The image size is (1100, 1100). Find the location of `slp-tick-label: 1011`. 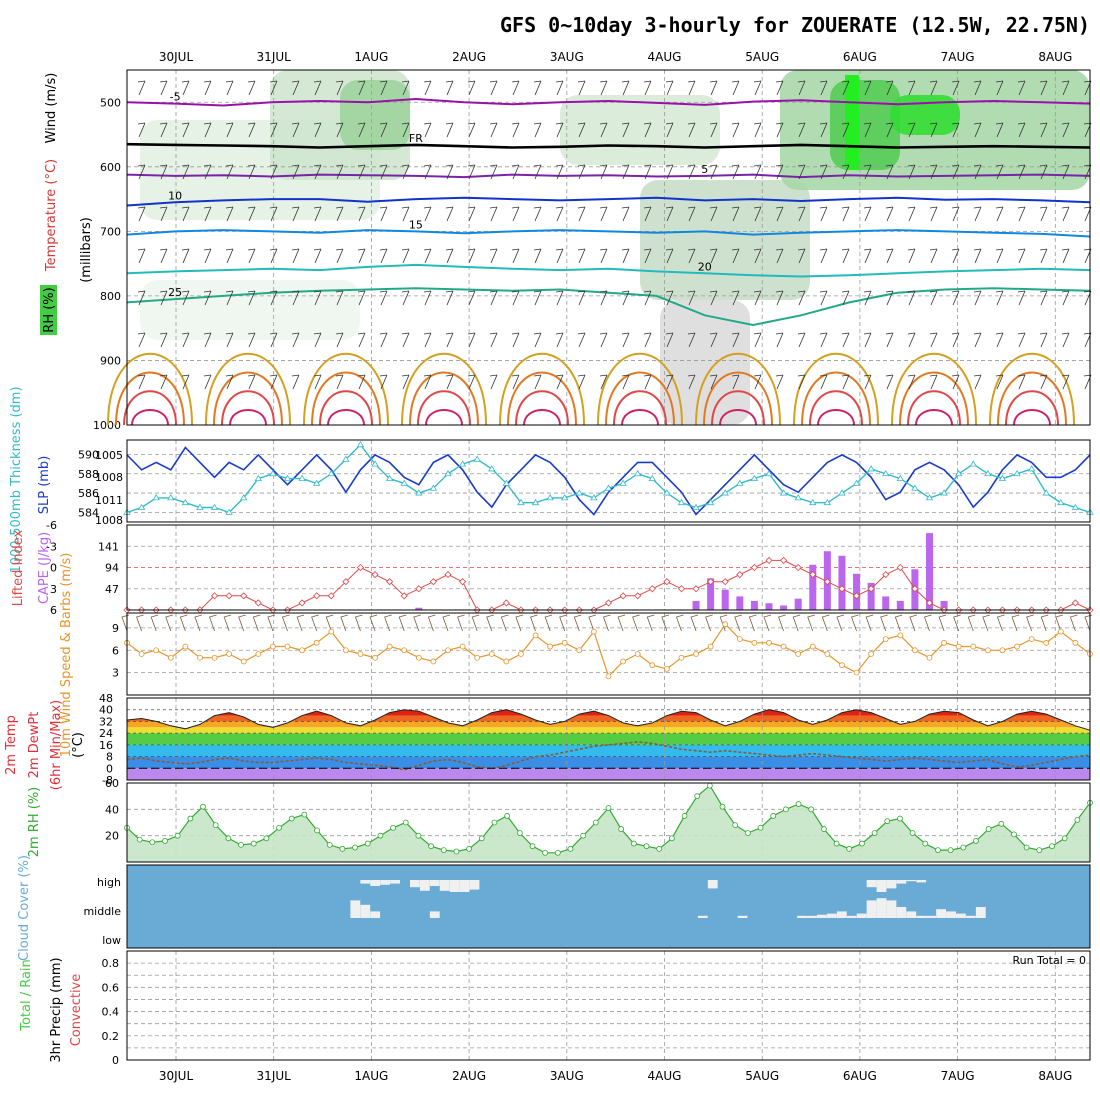

slp-tick-label: 1011 is located at coordinates (109, 500).